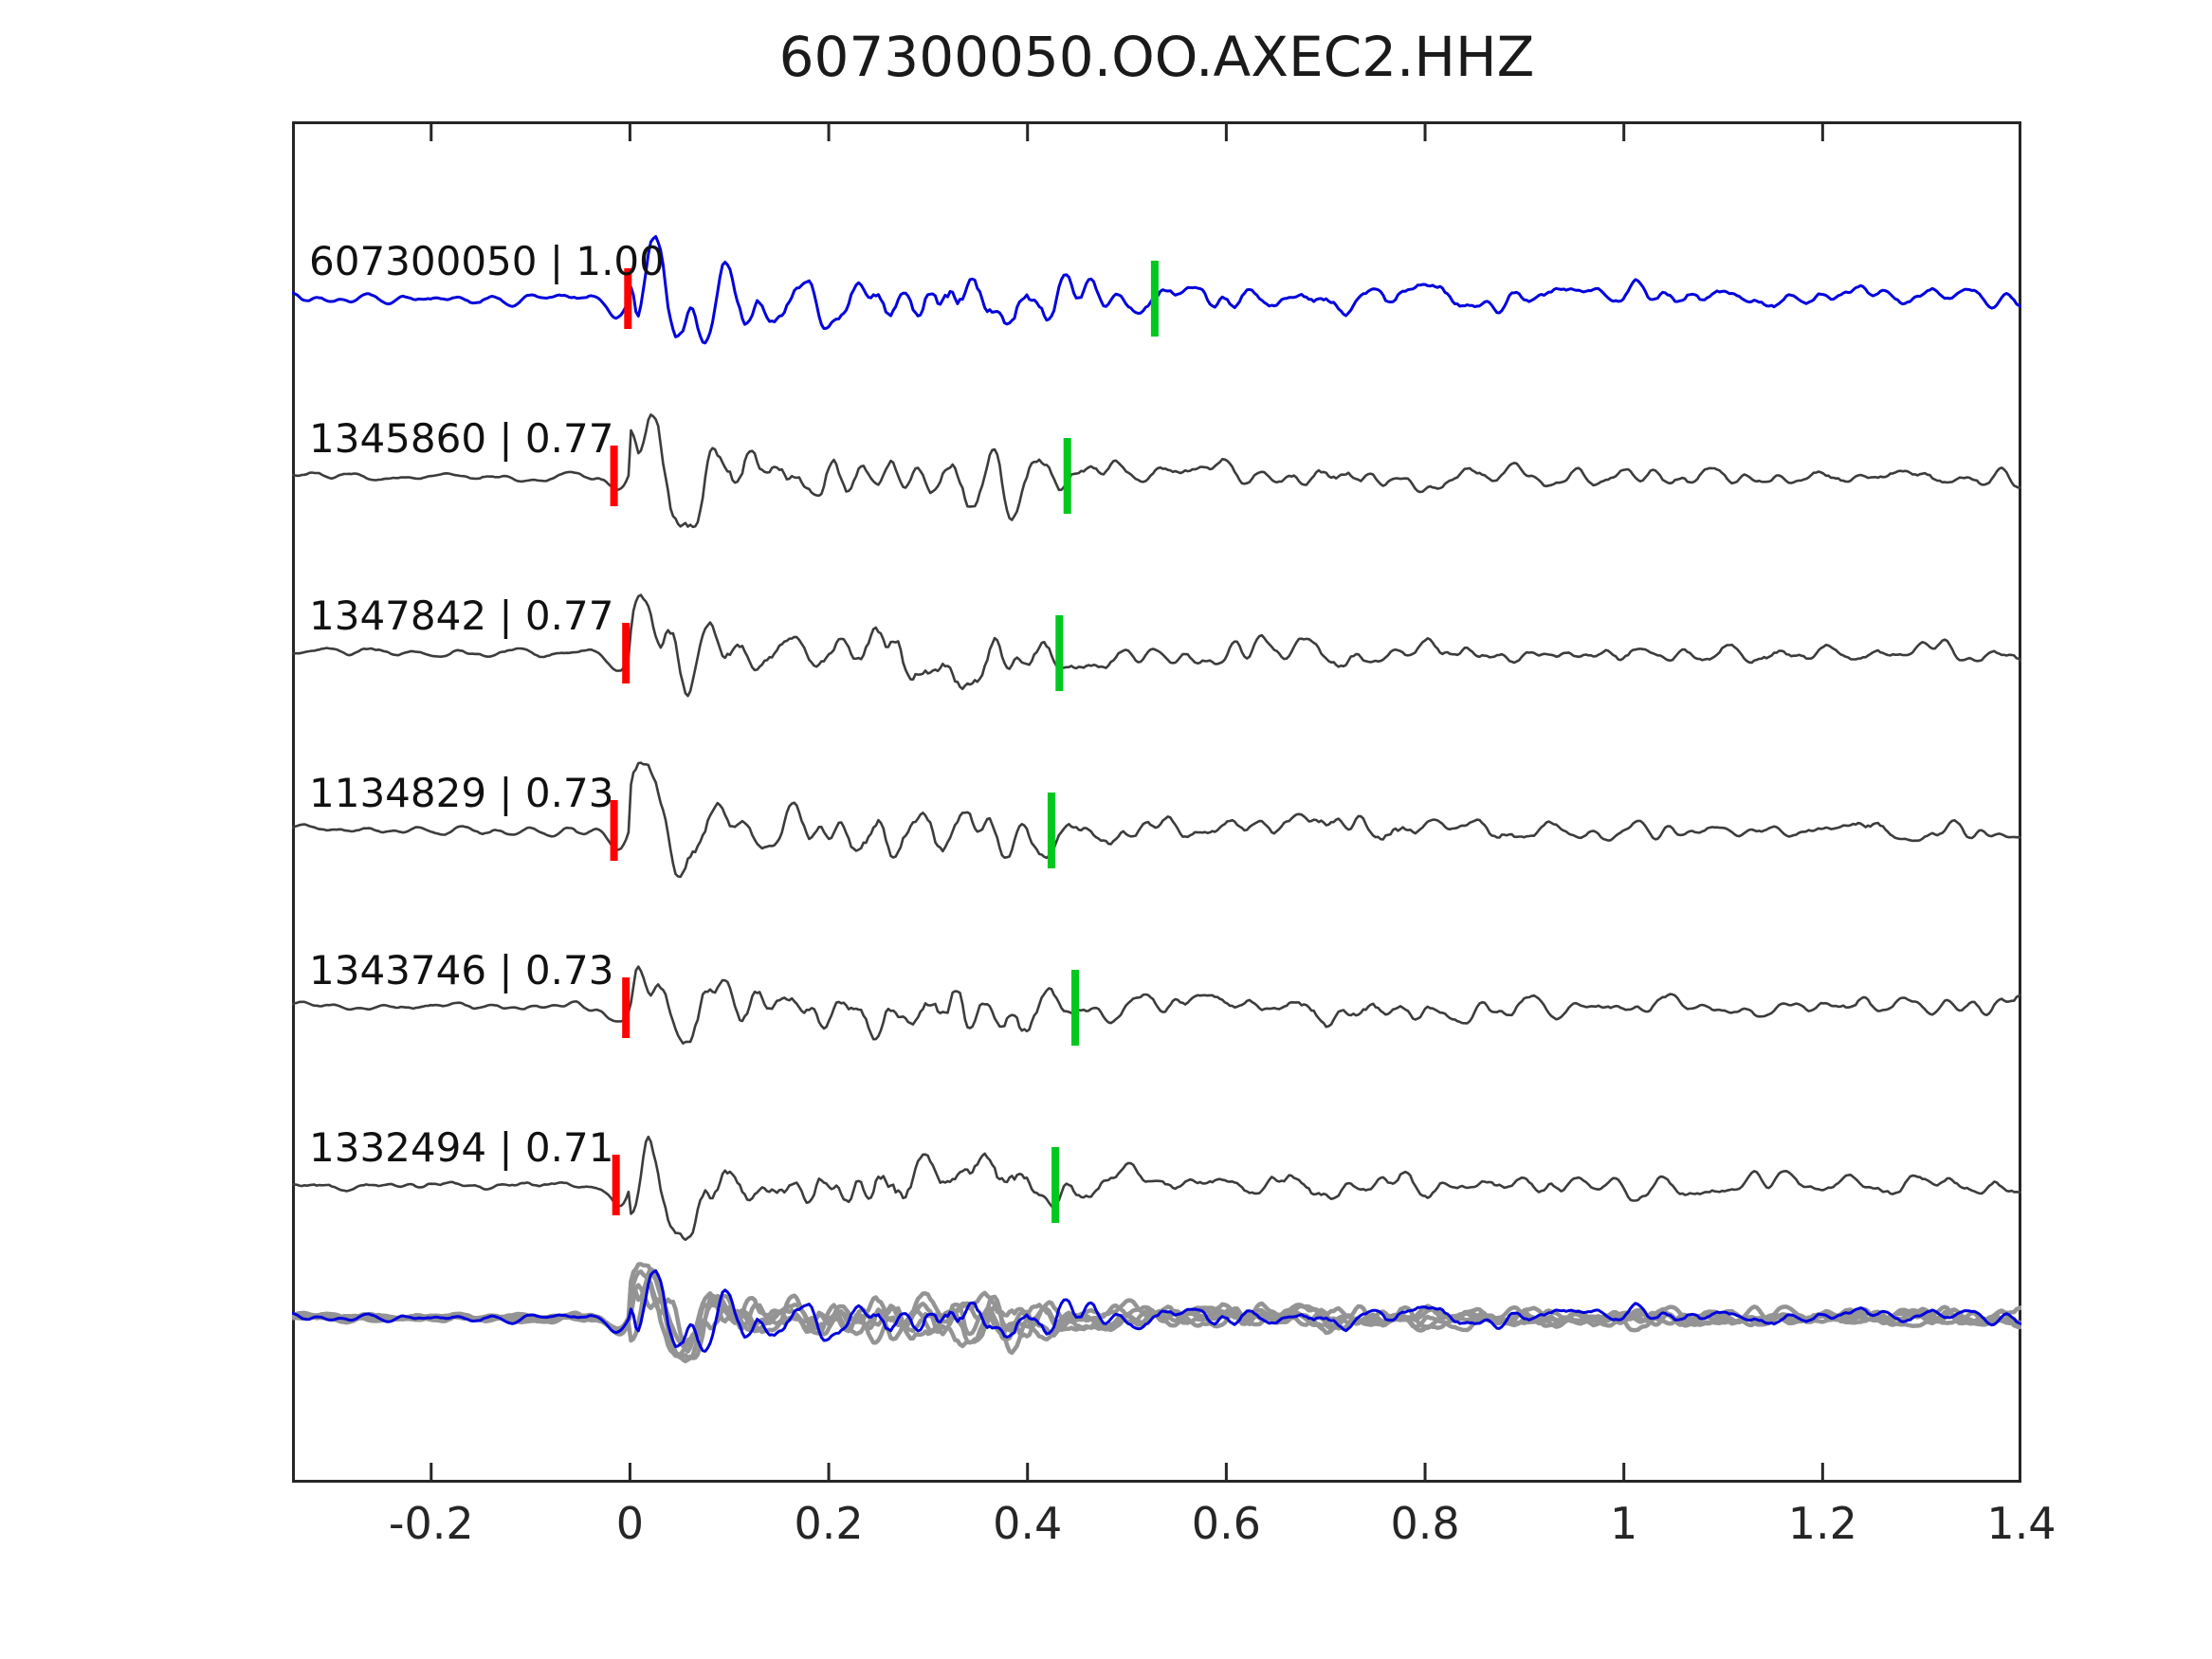 The height and width of the screenshot is (1659, 2212). Describe the element at coordinates (461, 793) in the screenshot. I see `trace-label: 1134829 | 0.73` at that location.